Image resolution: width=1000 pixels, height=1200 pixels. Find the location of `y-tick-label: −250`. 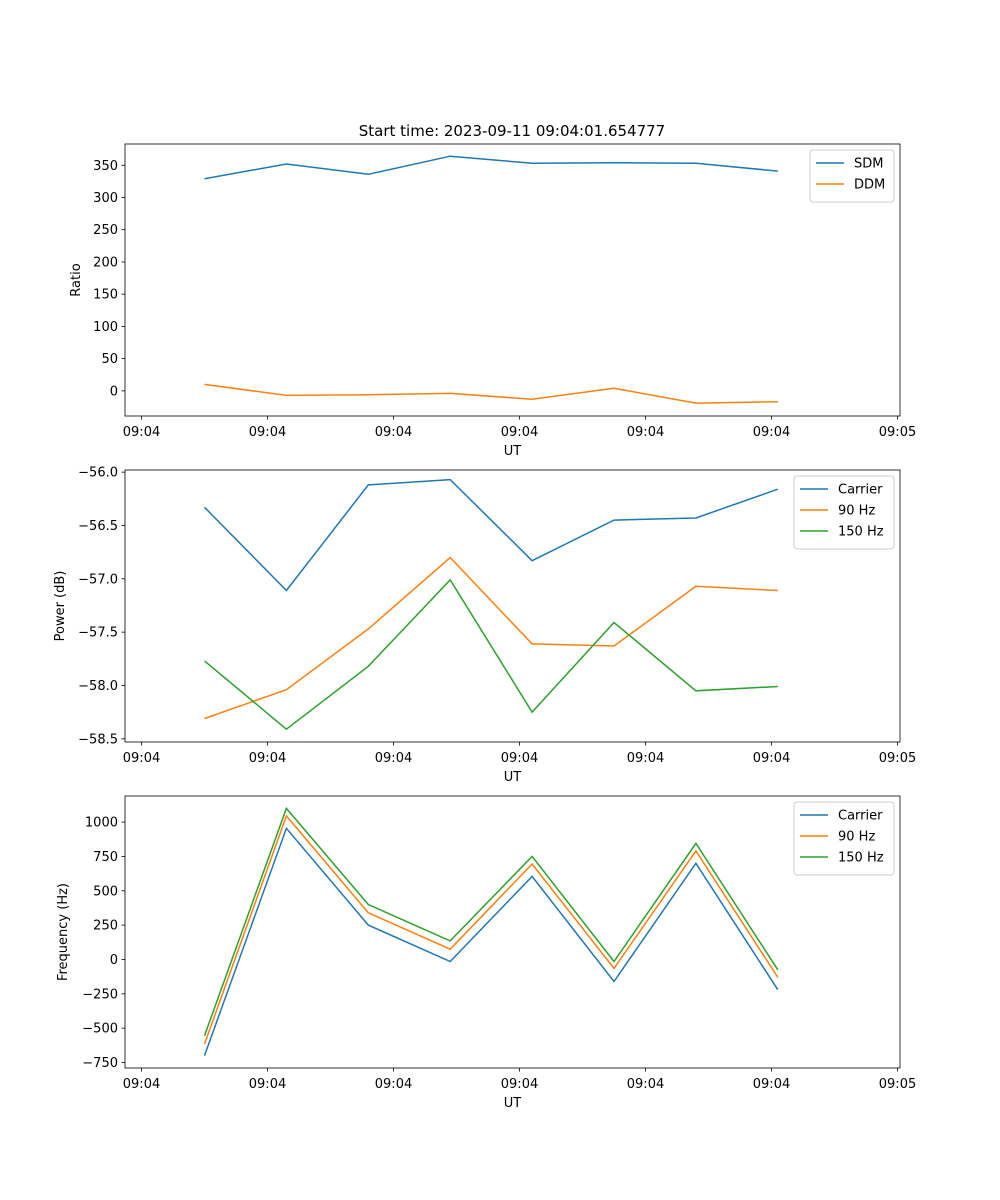

y-tick-label: −250 is located at coordinates (100, 994).